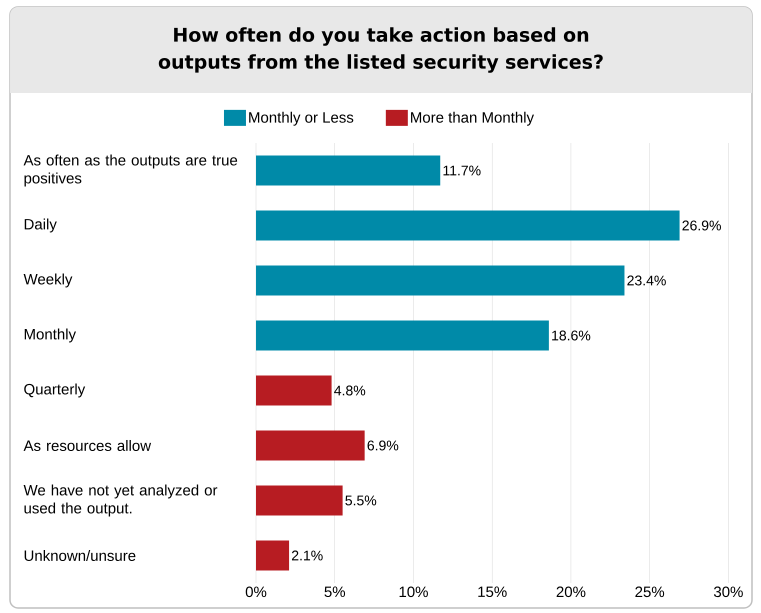  Describe the element at coordinates (492, 592) in the screenshot. I see `x-tick-label: 15%` at that location.